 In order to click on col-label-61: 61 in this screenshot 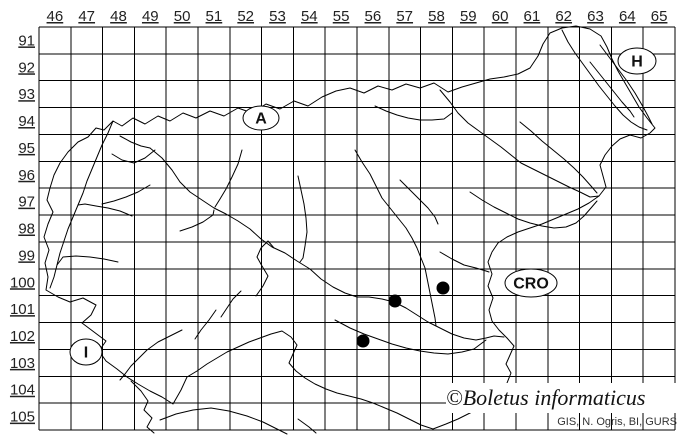, I will do `click(532, 16)`.